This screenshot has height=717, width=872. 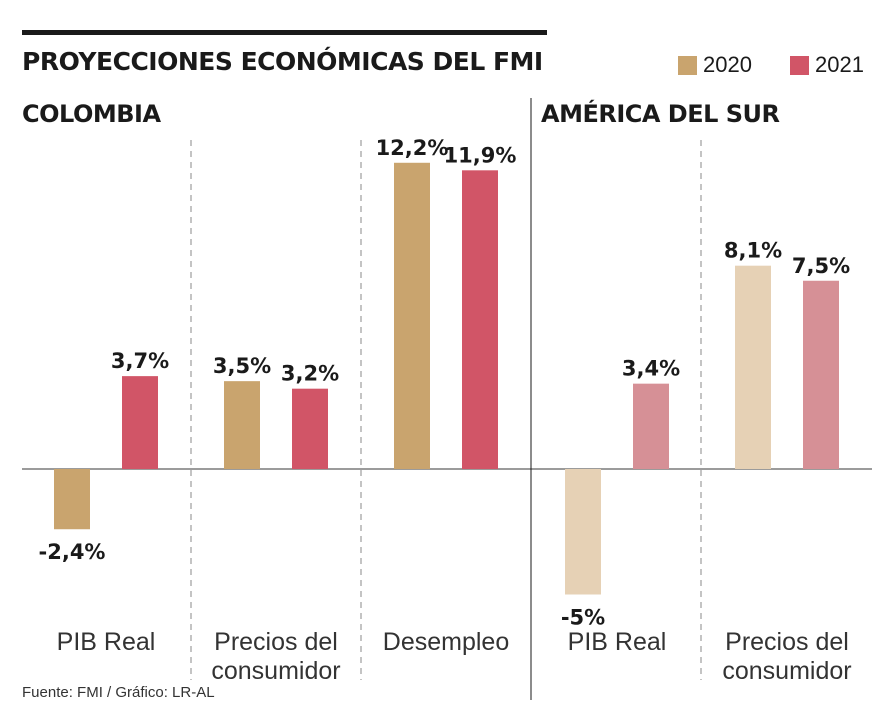 What do you see at coordinates (727, 64) in the screenshot?
I see `legend-label-2020: 2020` at bounding box center [727, 64].